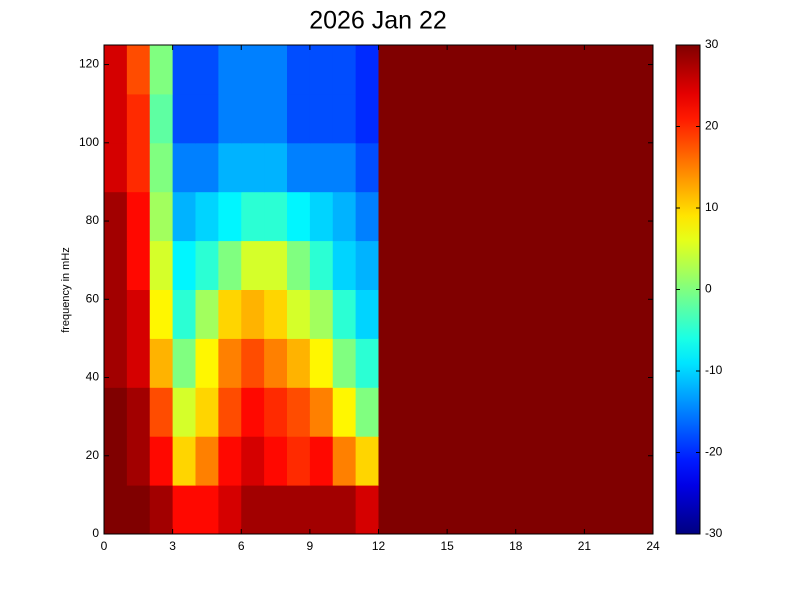 This screenshot has width=801, height=605. What do you see at coordinates (93, 455) in the screenshot?
I see `y-tick-label: 20` at bounding box center [93, 455].